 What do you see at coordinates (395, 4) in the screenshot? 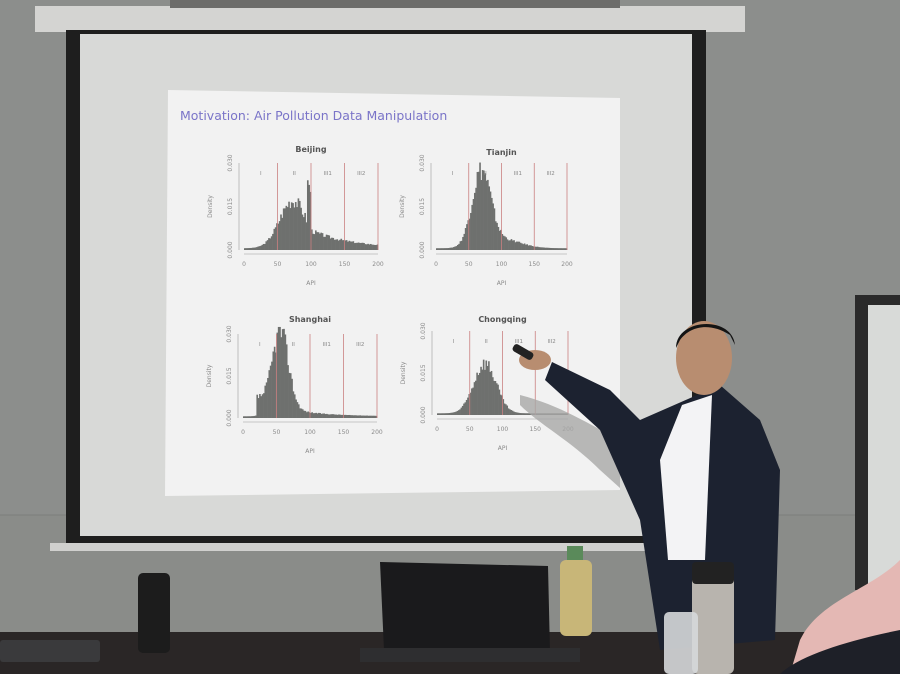
I see `ceiling-fixture` at bounding box center [395, 4].